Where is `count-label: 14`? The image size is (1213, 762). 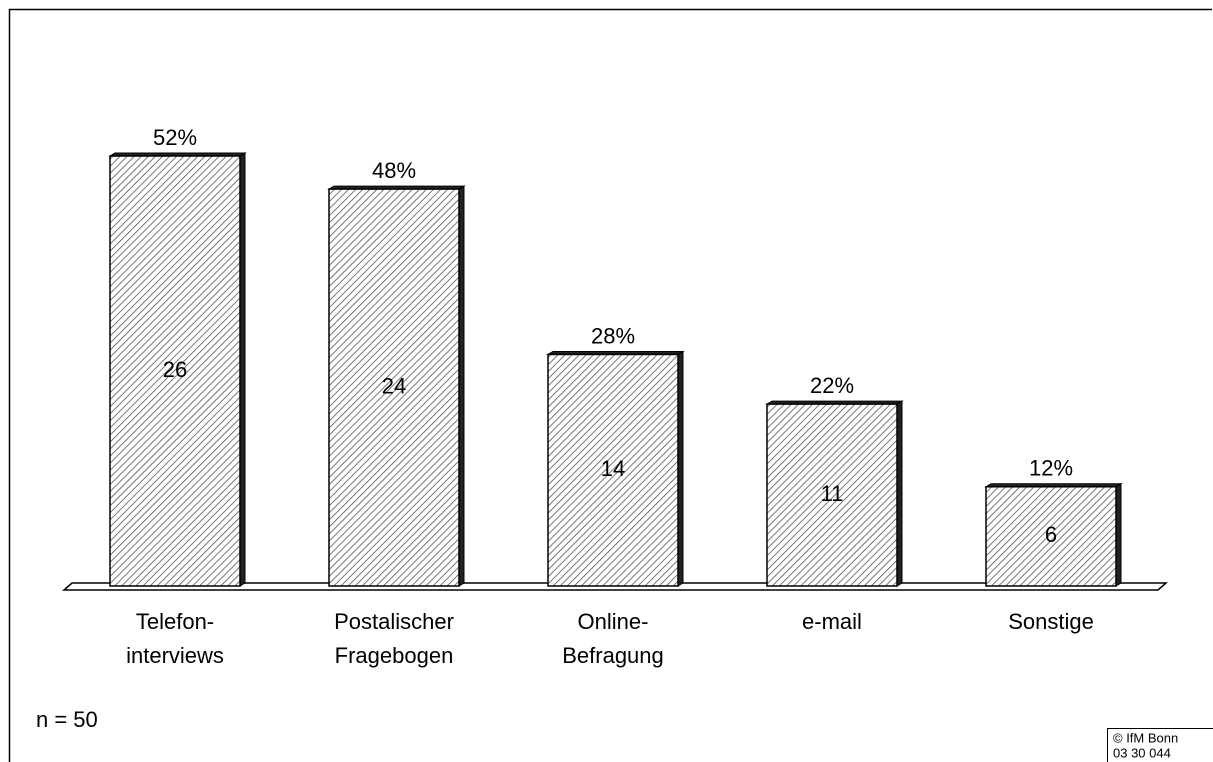
count-label: 14 is located at coordinates (613, 468).